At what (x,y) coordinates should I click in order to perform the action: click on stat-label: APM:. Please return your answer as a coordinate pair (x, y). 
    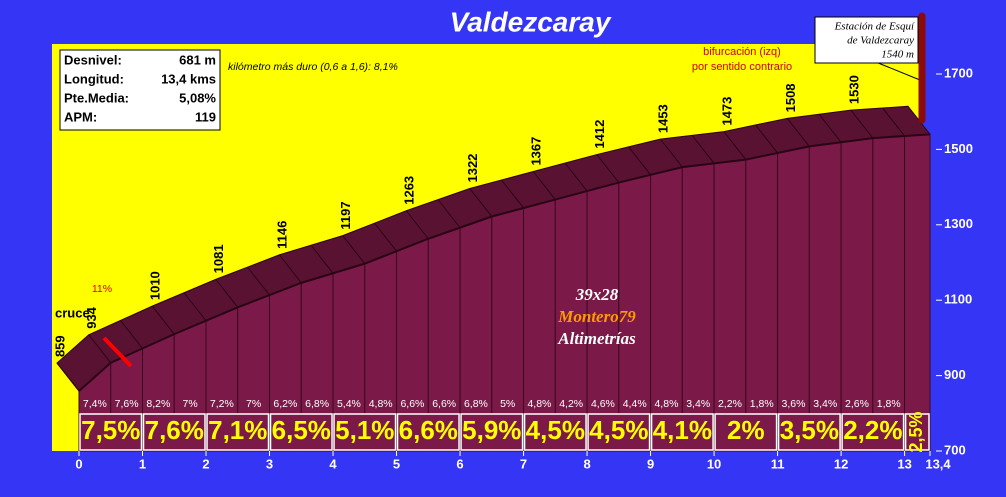
    Looking at the image, I should click on (80, 116).